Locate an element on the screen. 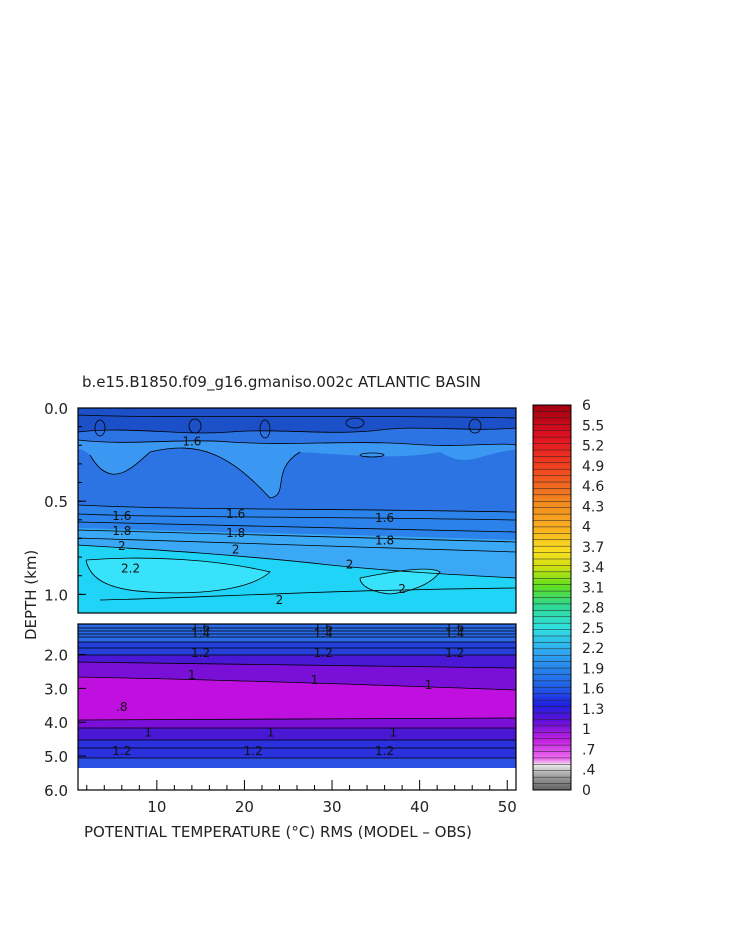 This screenshot has height=945, width=733. colorbar-label-0: 6 is located at coordinates (586, 406).